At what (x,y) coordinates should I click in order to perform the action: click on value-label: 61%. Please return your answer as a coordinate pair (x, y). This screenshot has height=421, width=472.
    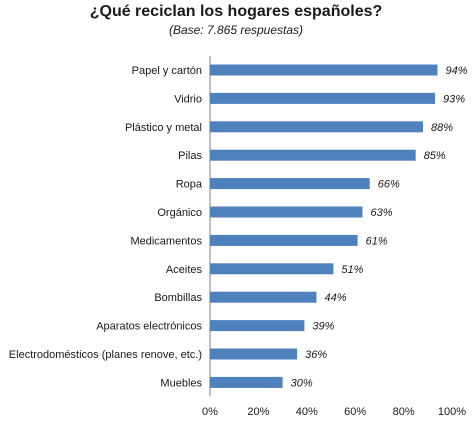
    Looking at the image, I should click on (377, 241).